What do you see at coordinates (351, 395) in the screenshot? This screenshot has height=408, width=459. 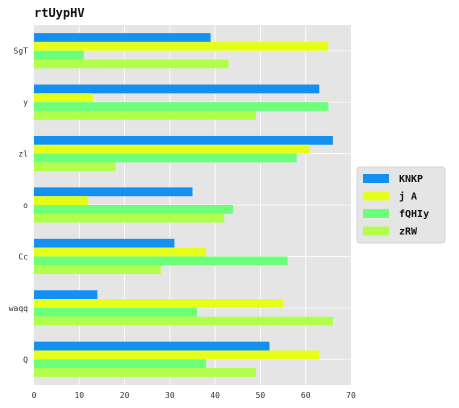 I see `x-tick-label: 70` at bounding box center [351, 395].